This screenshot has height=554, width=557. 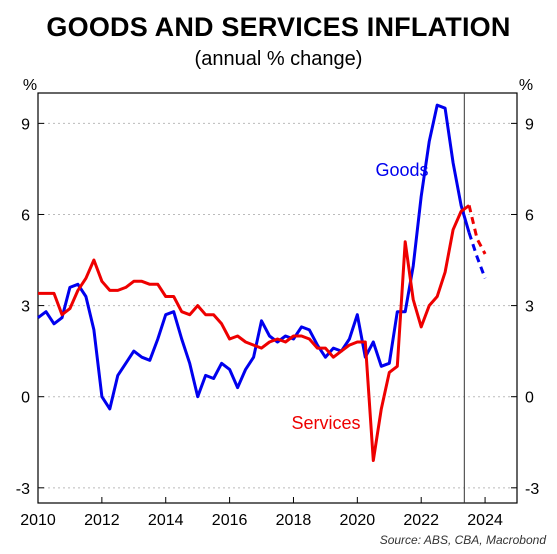 I want to click on y-tick-label-left: 3, so click(x=25, y=307).